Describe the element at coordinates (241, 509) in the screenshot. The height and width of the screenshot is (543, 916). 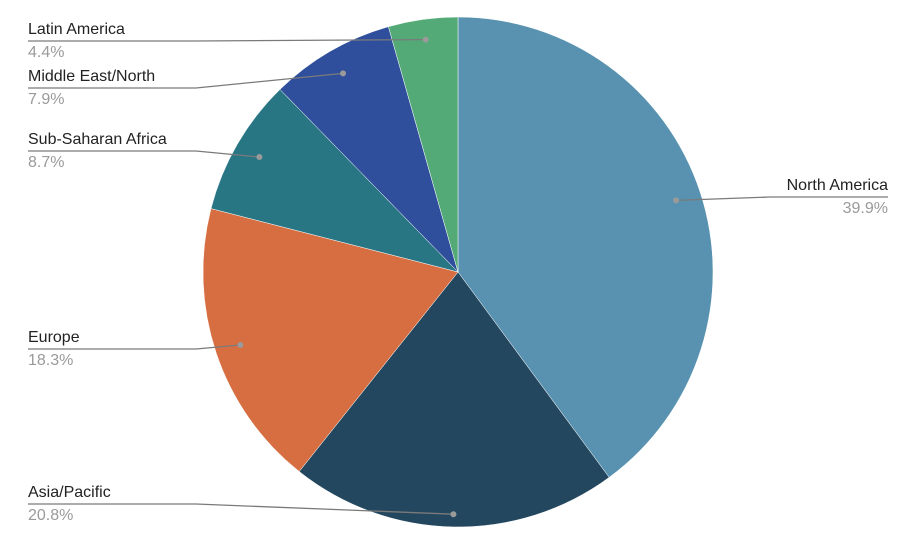
I see `leader-line-asia-pacific` at that location.